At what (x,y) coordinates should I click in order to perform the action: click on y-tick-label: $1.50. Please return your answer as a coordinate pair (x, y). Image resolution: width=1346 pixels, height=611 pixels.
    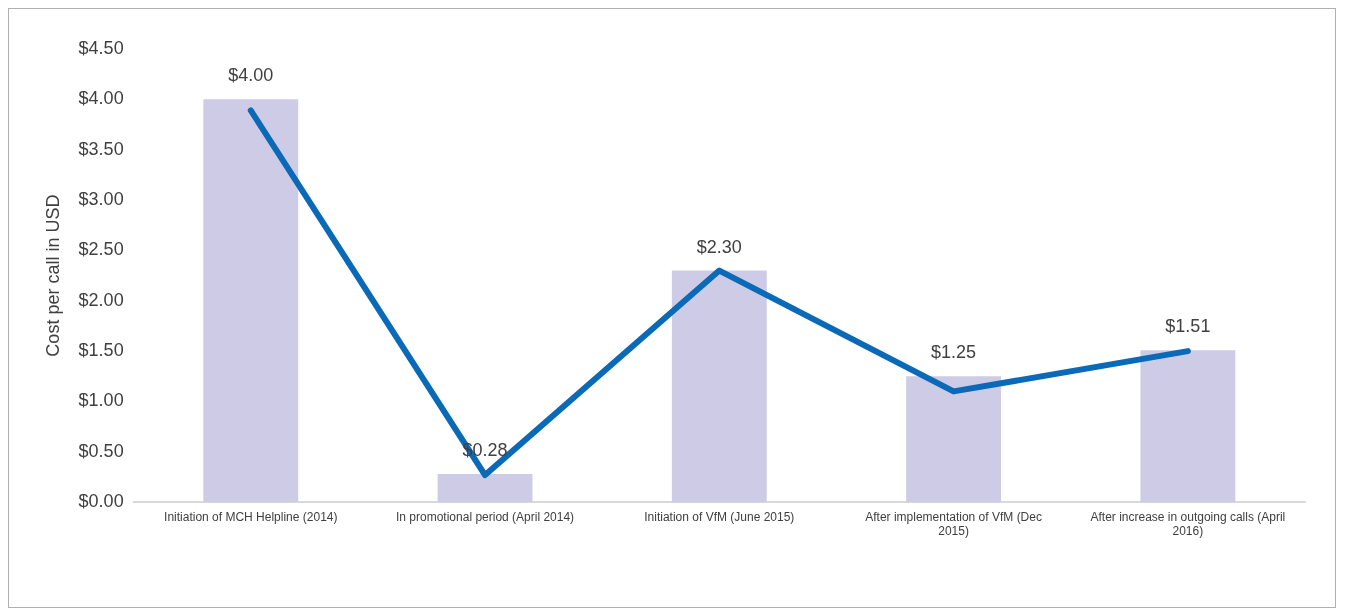
    Looking at the image, I should click on (101, 350).